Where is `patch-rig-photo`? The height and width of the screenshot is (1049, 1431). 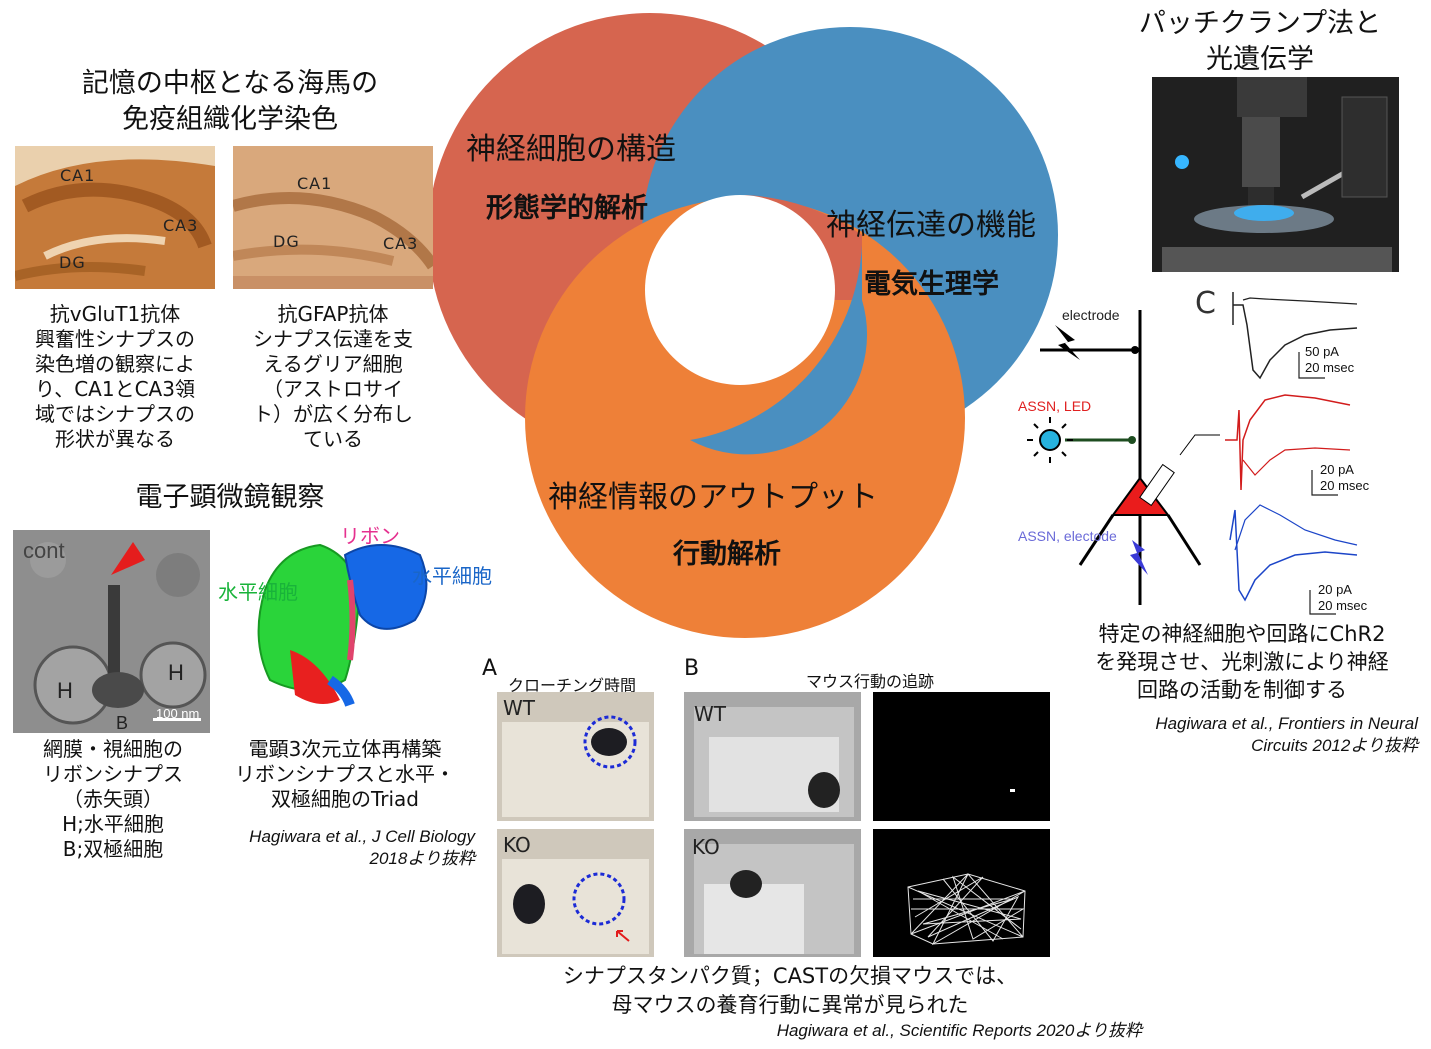 patch-rig-photo is located at coordinates (1275, 174).